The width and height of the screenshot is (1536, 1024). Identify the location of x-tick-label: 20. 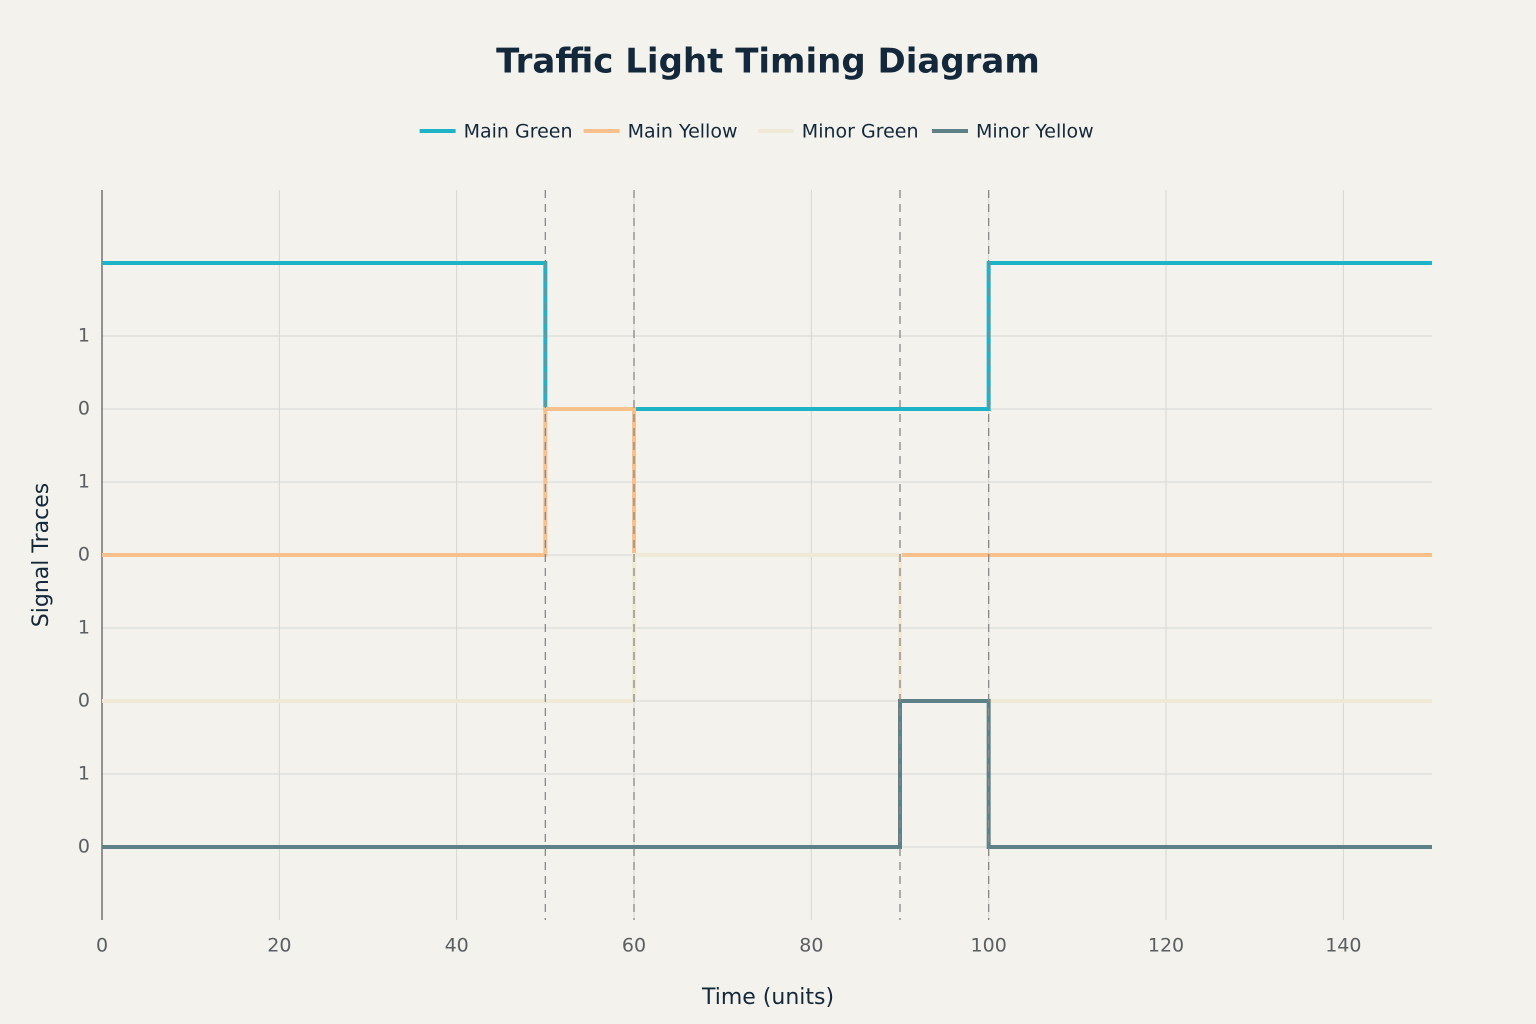
(279, 946).